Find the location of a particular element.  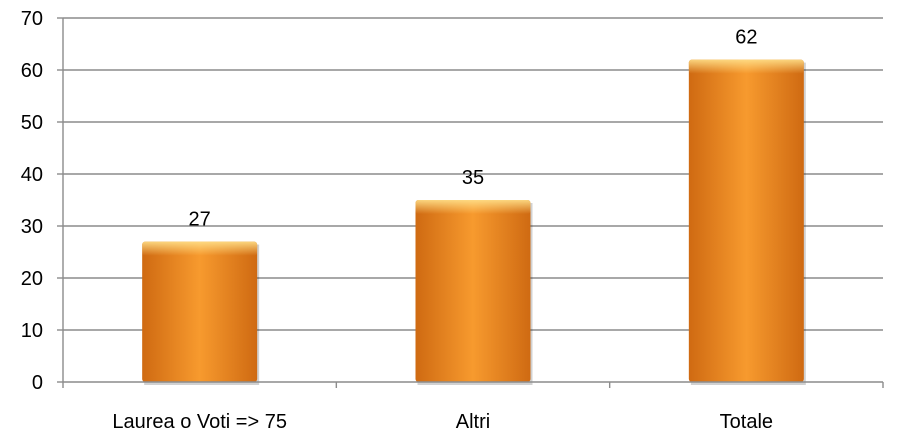

data-label: 62 is located at coordinates (746, 38).